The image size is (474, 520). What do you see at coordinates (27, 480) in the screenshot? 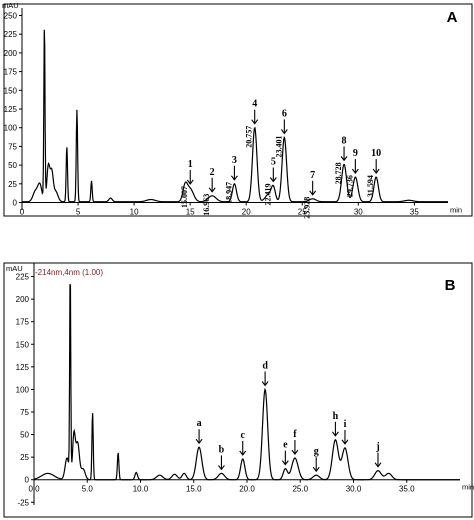
I see `y-tick-label: 0` at bounding box center [27, 480].